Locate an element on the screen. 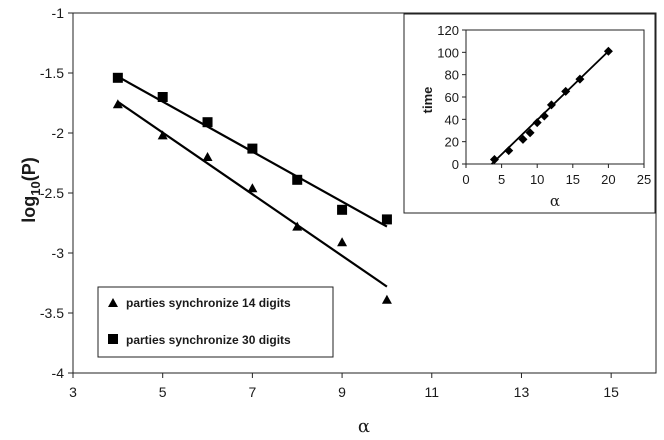 The height and width of the screenshot is (440, 664). inset-x-axis-label: α is located at coordinates (555, 201).